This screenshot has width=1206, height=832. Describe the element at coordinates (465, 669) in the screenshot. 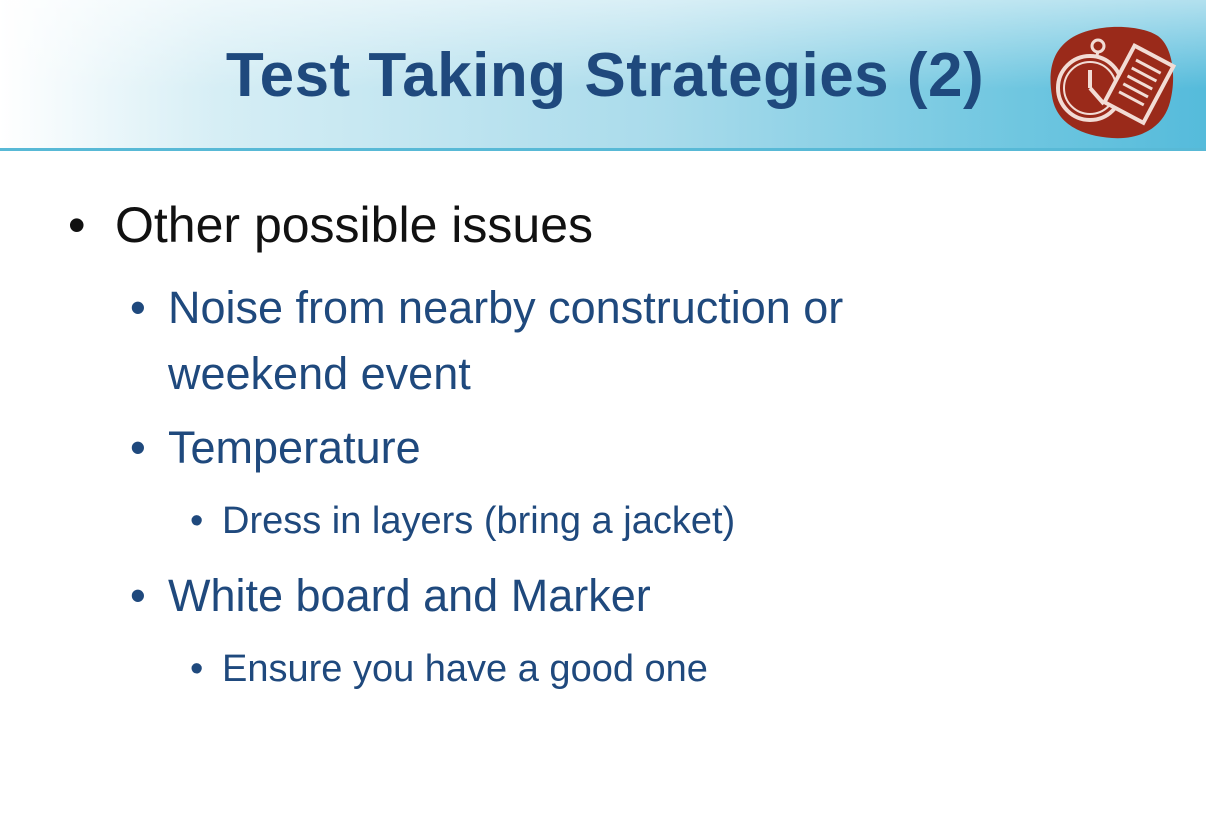

I see `bullet-text: Ensure you have a good one` at that location.